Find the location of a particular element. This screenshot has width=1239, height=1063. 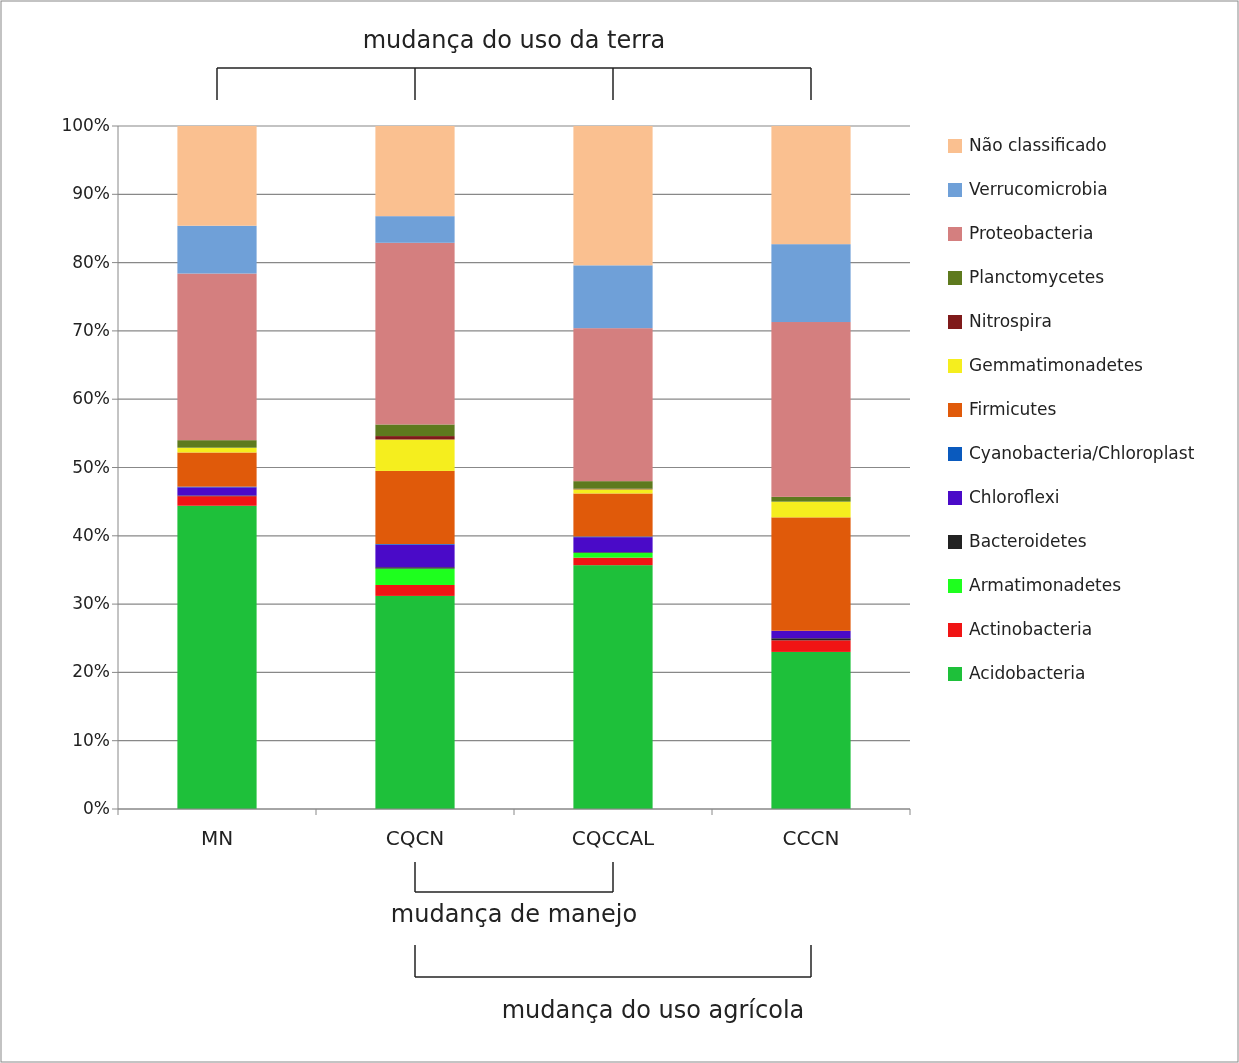

x-tick-label: CQCCAL is located at coordinates (613, 838).